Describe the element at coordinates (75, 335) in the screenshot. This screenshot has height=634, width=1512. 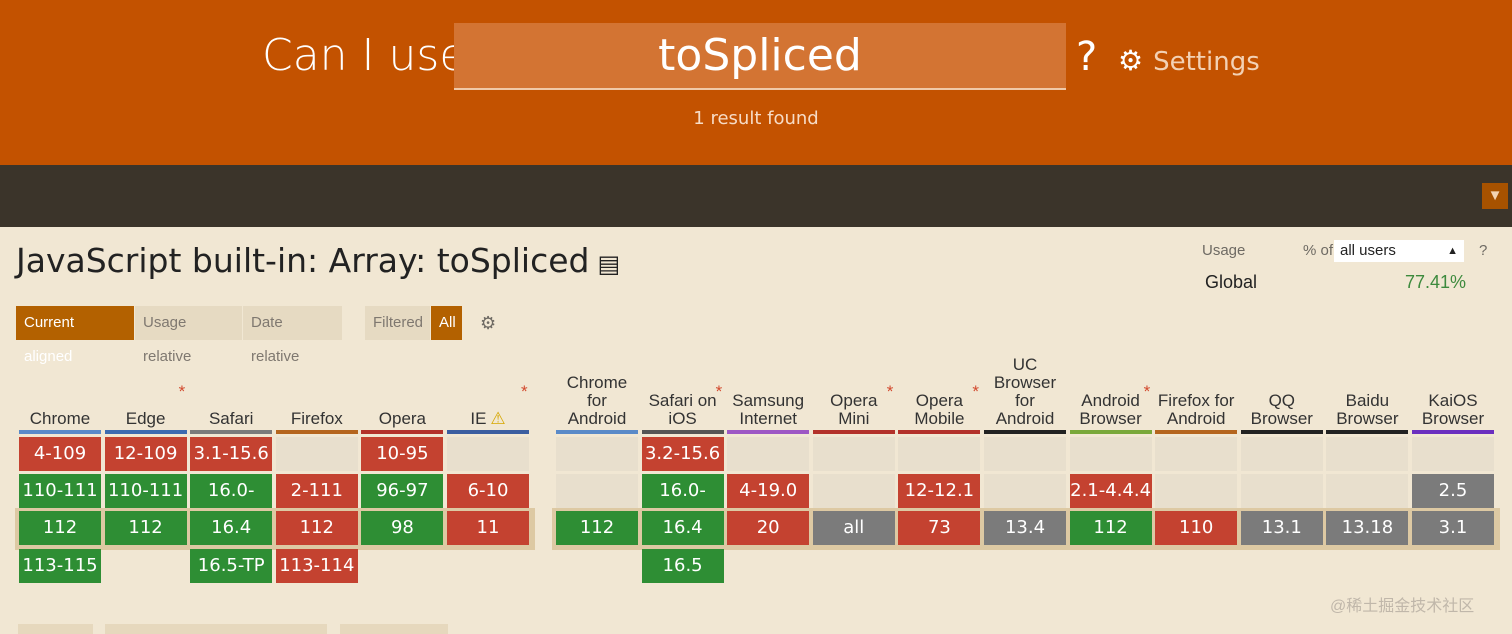
I see `current-aligned-button: Current aligned` at that location.